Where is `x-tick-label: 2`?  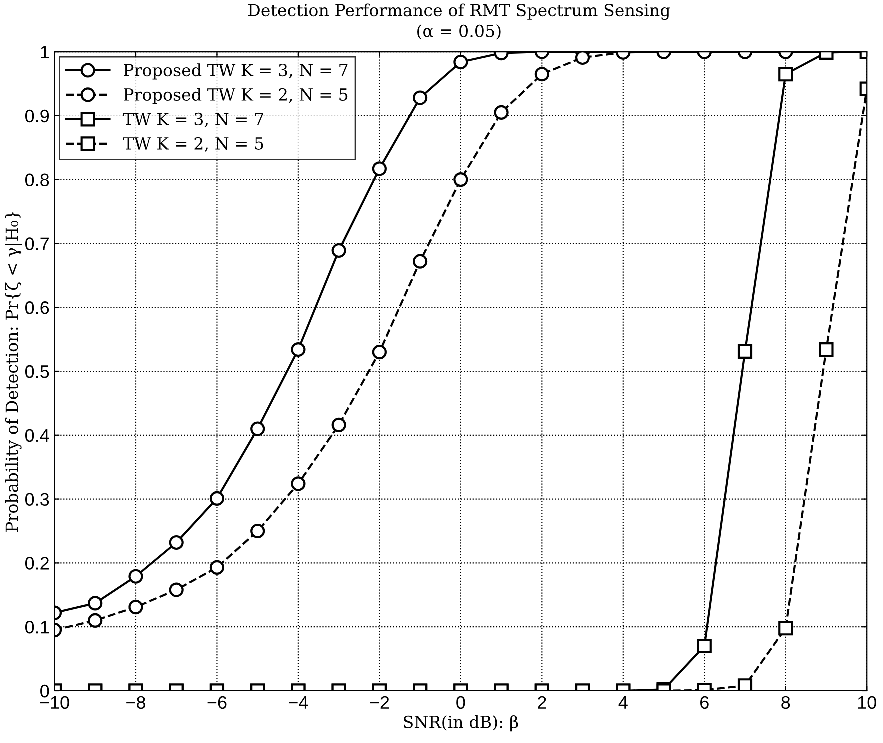
x-tick-label: 2 is located at coordinates (542, 702).